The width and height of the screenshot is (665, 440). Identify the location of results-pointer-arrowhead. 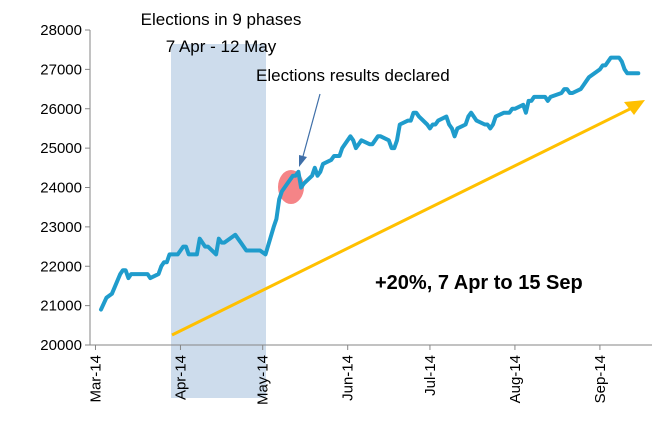
(303, 161).